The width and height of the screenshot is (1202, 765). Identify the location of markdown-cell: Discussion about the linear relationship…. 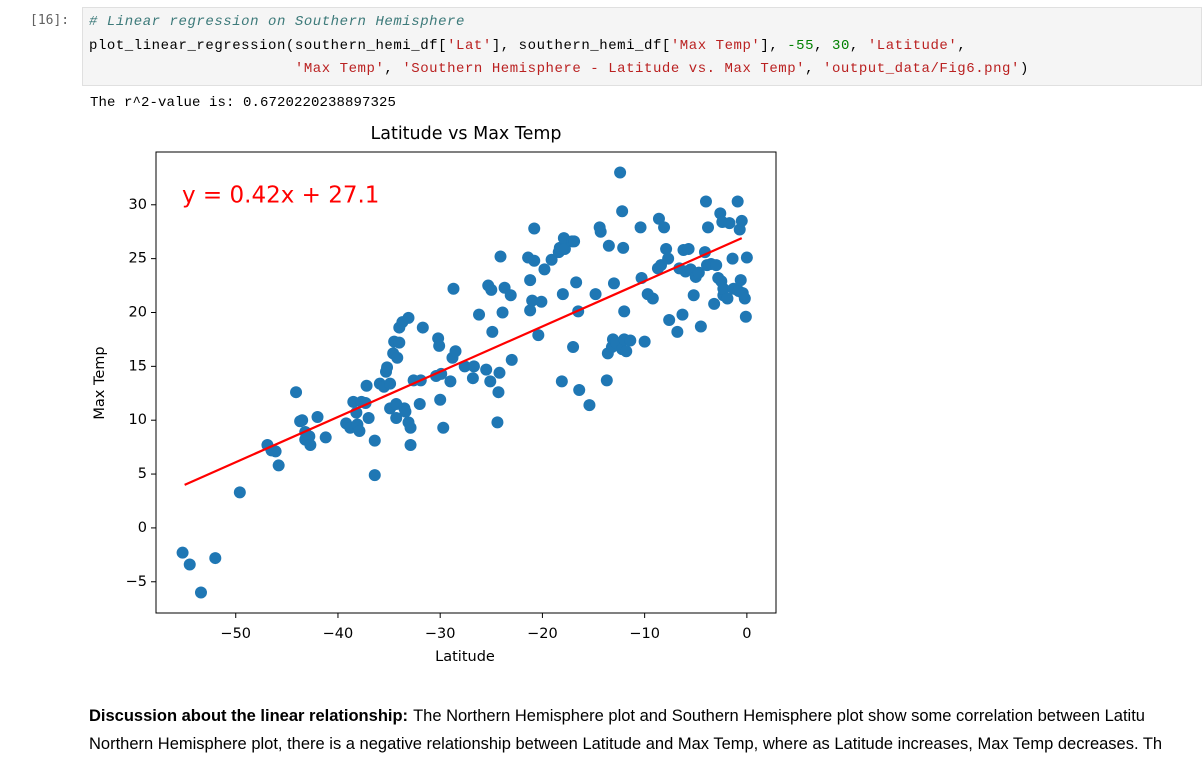
(645, 730).